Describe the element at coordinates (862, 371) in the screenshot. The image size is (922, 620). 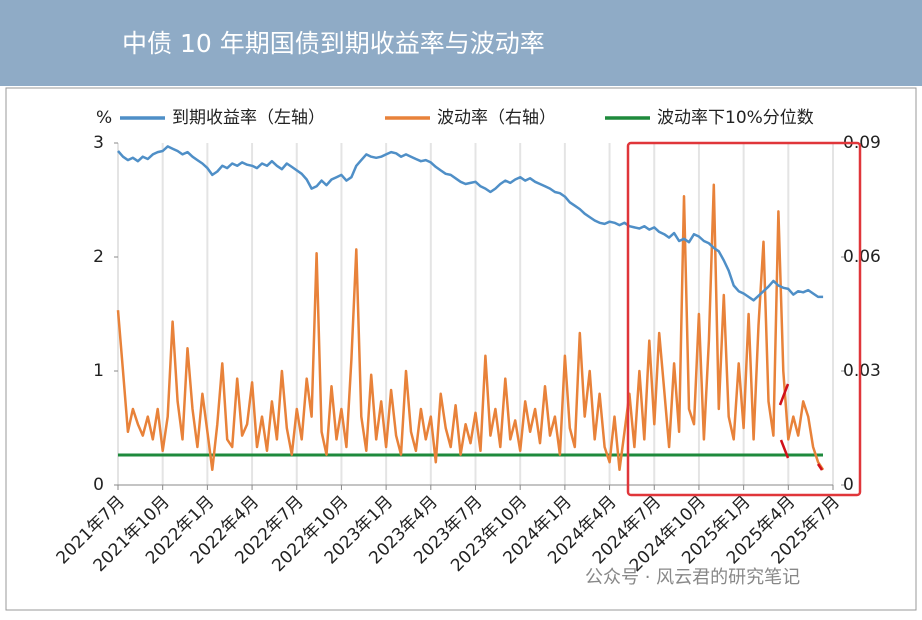
I see `y2-tick-label: 0.03` at that location.